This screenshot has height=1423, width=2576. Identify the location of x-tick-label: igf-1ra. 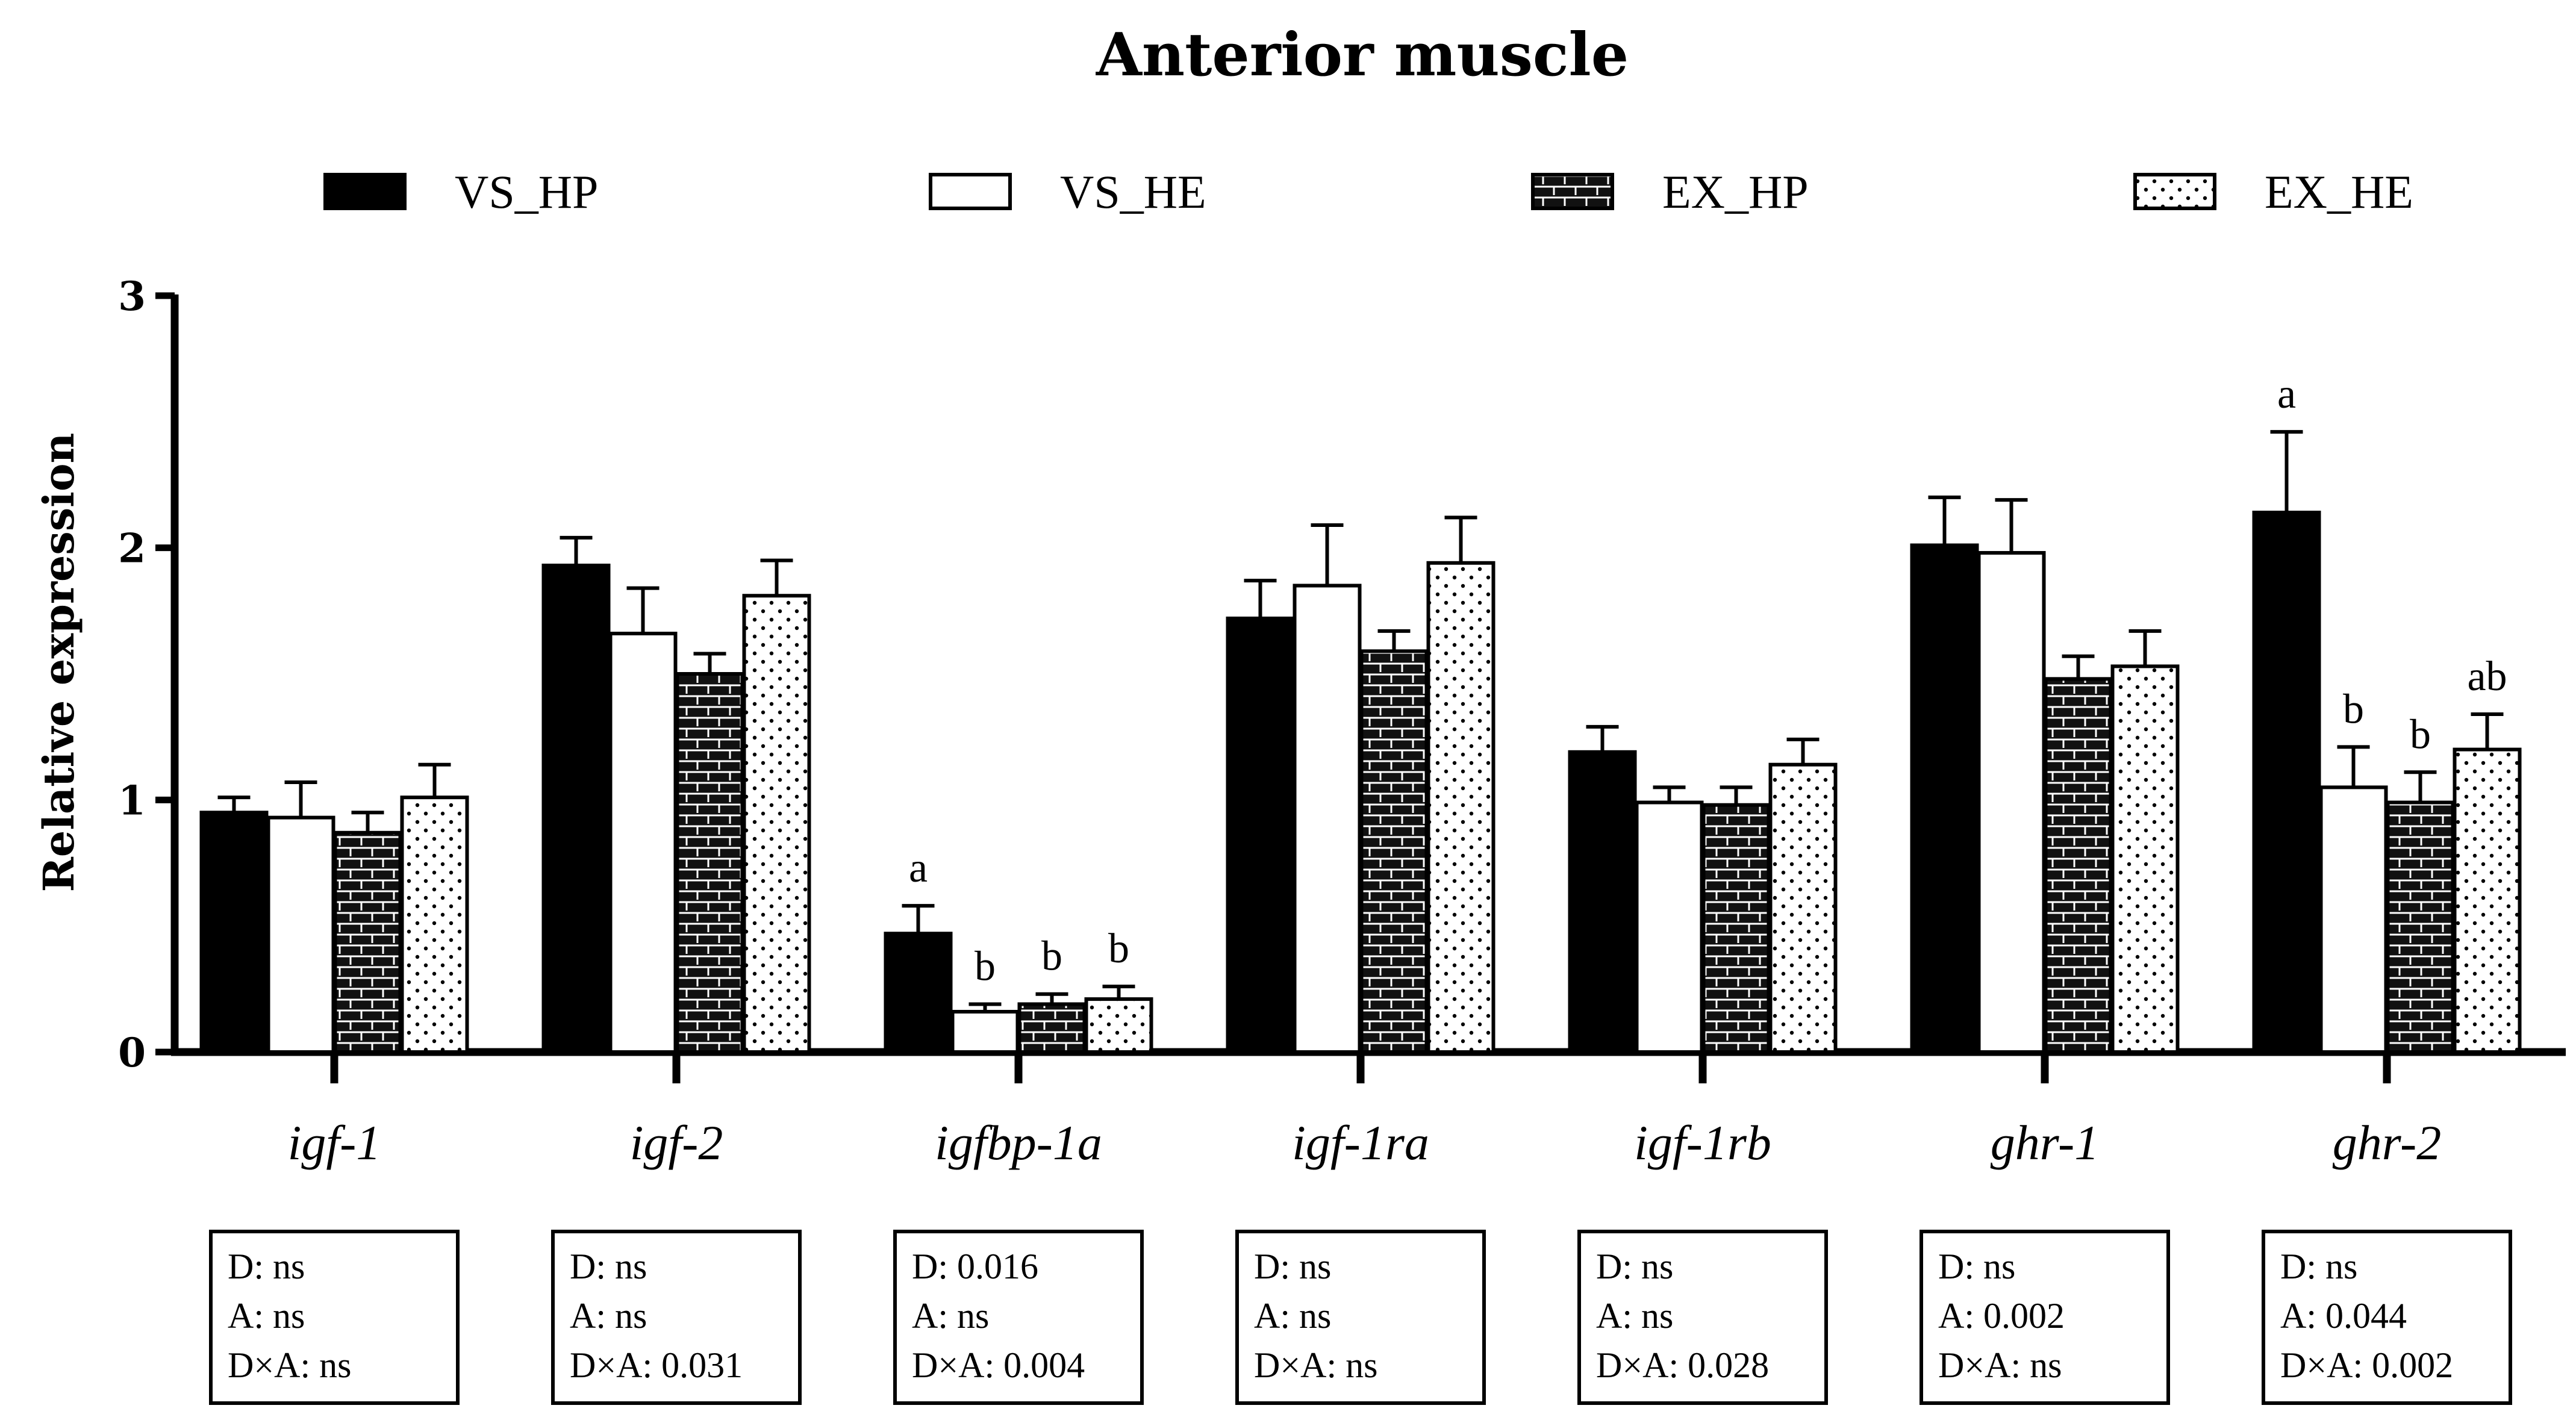
(1360, 1142).